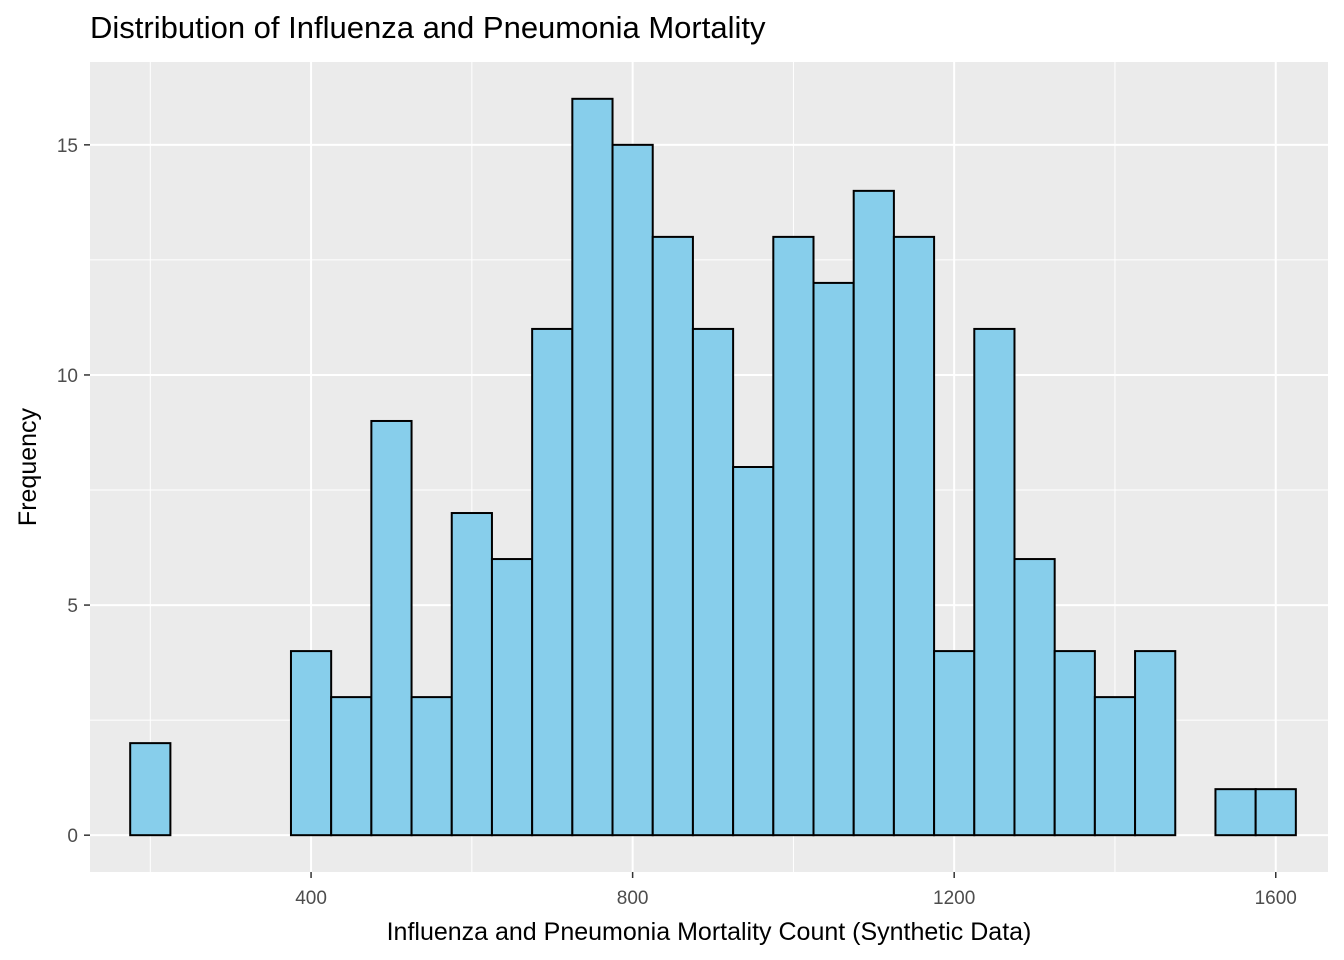  I want to click on y-tick-label: 10, so click(67, 376).